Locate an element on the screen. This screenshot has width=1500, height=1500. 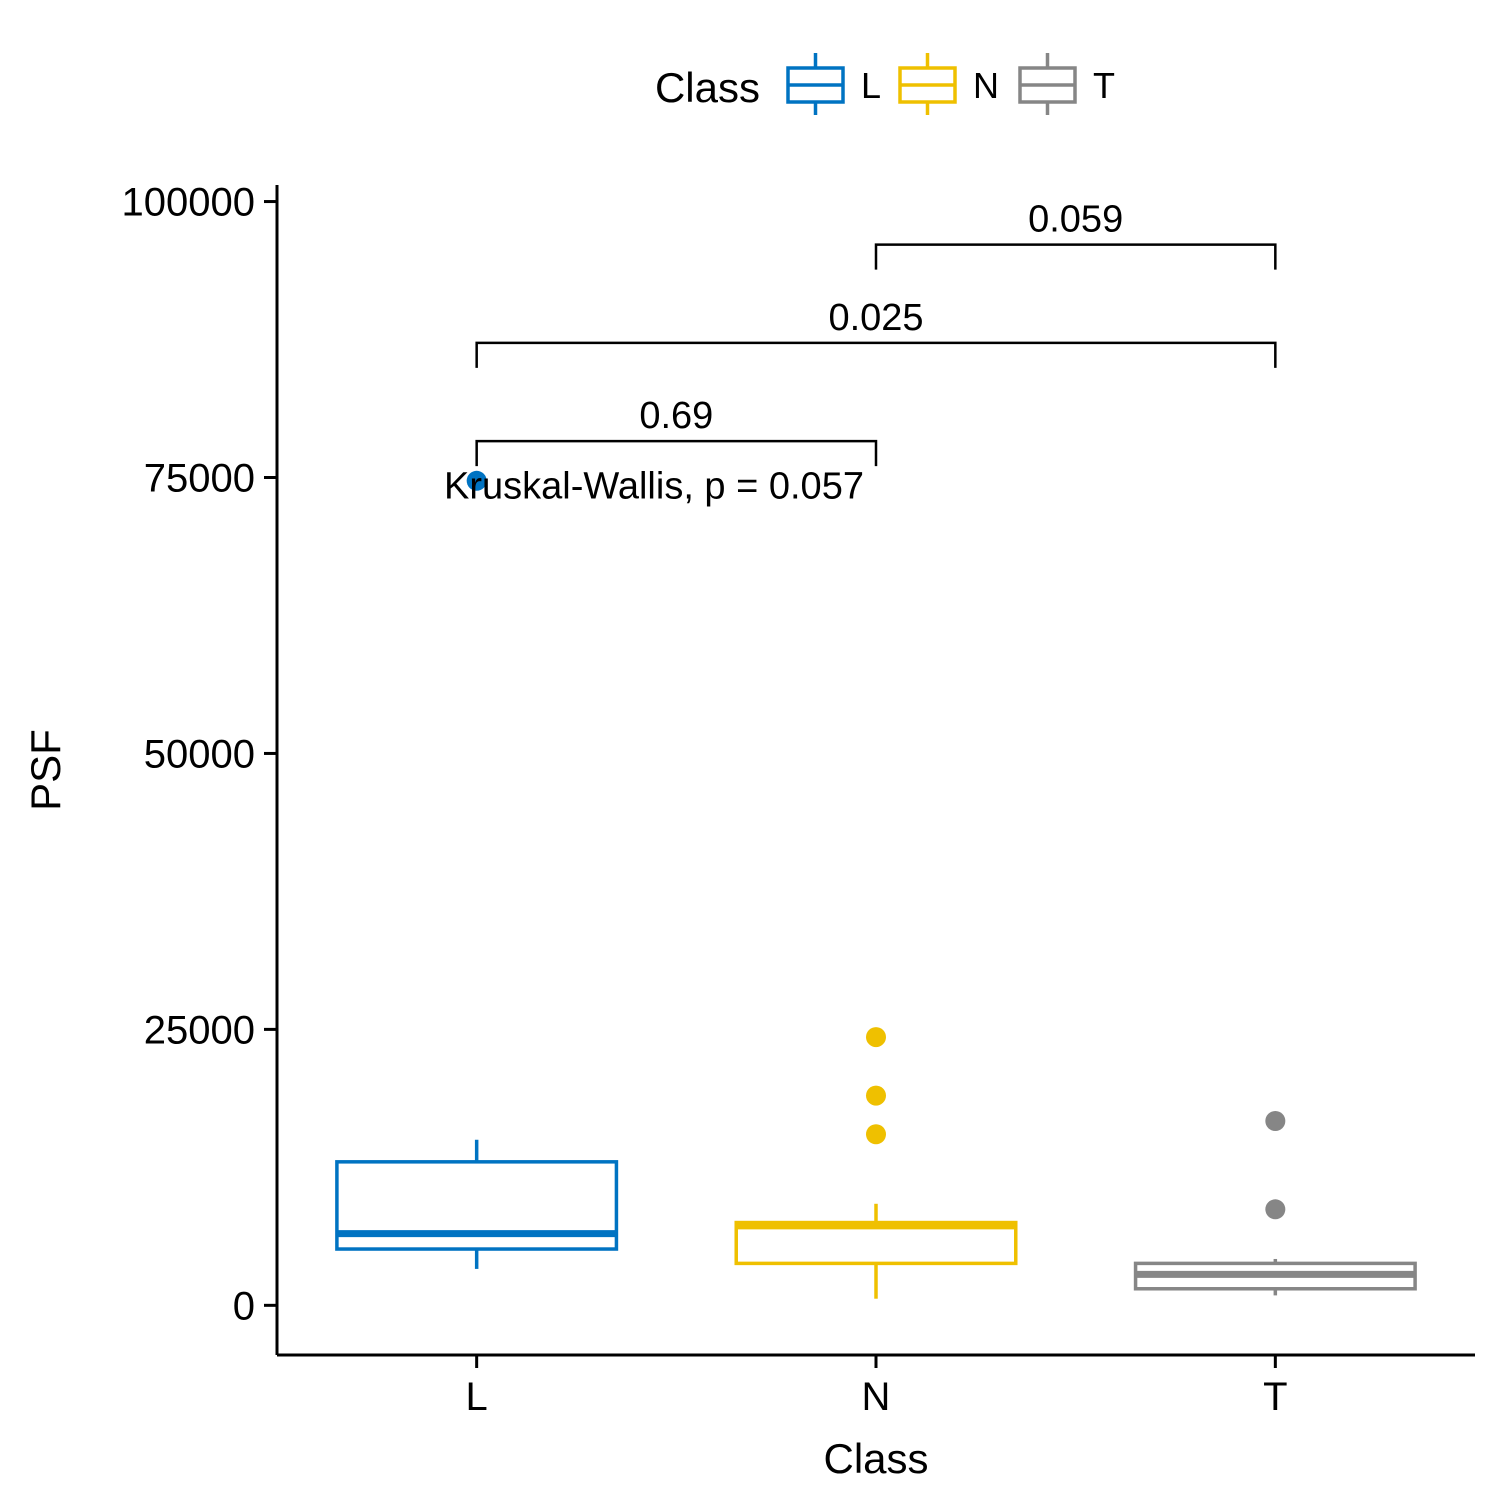
x-axis-title: Class is located at coordinates (875, 1458).